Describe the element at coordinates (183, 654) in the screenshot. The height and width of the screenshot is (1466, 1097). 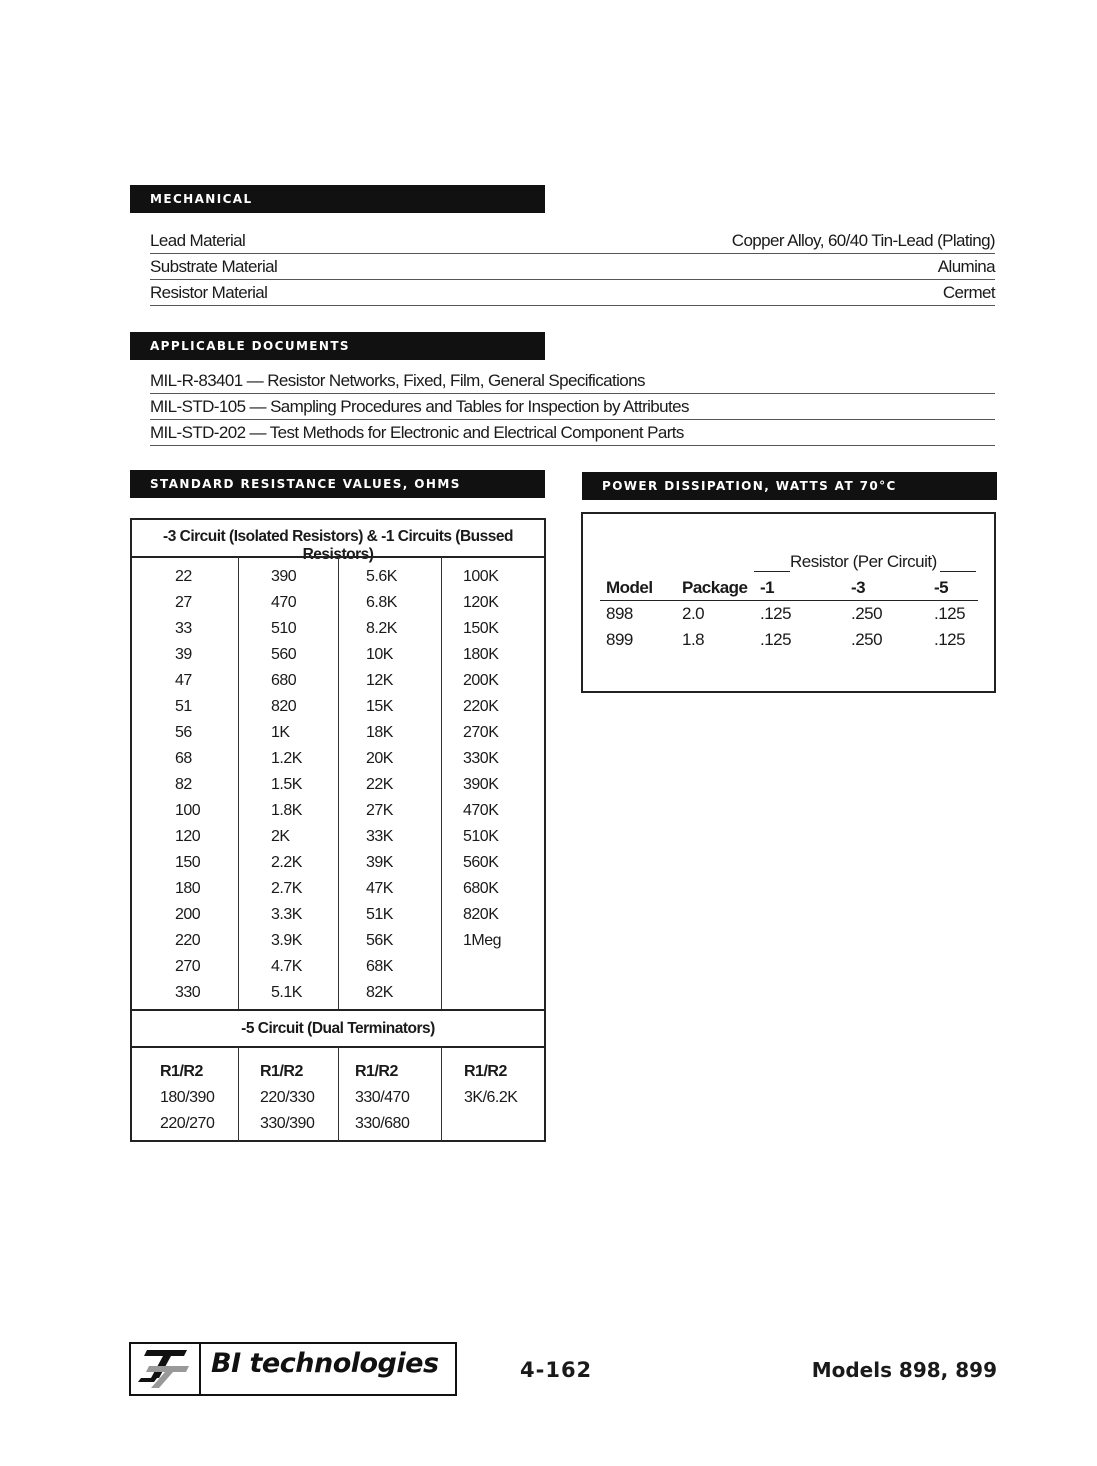
I see `resistance-value: 39` at that location.